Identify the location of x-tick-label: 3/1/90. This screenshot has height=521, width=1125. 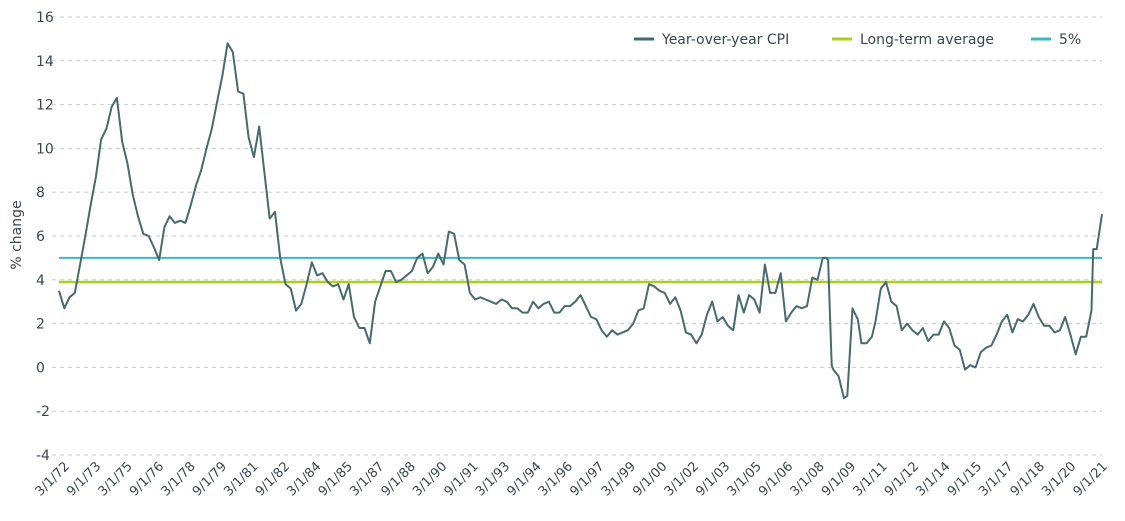
(430, 479).